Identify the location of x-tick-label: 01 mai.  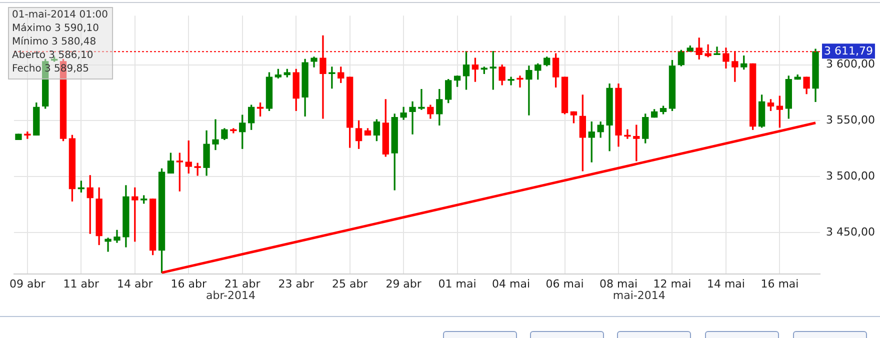
(457, 283).